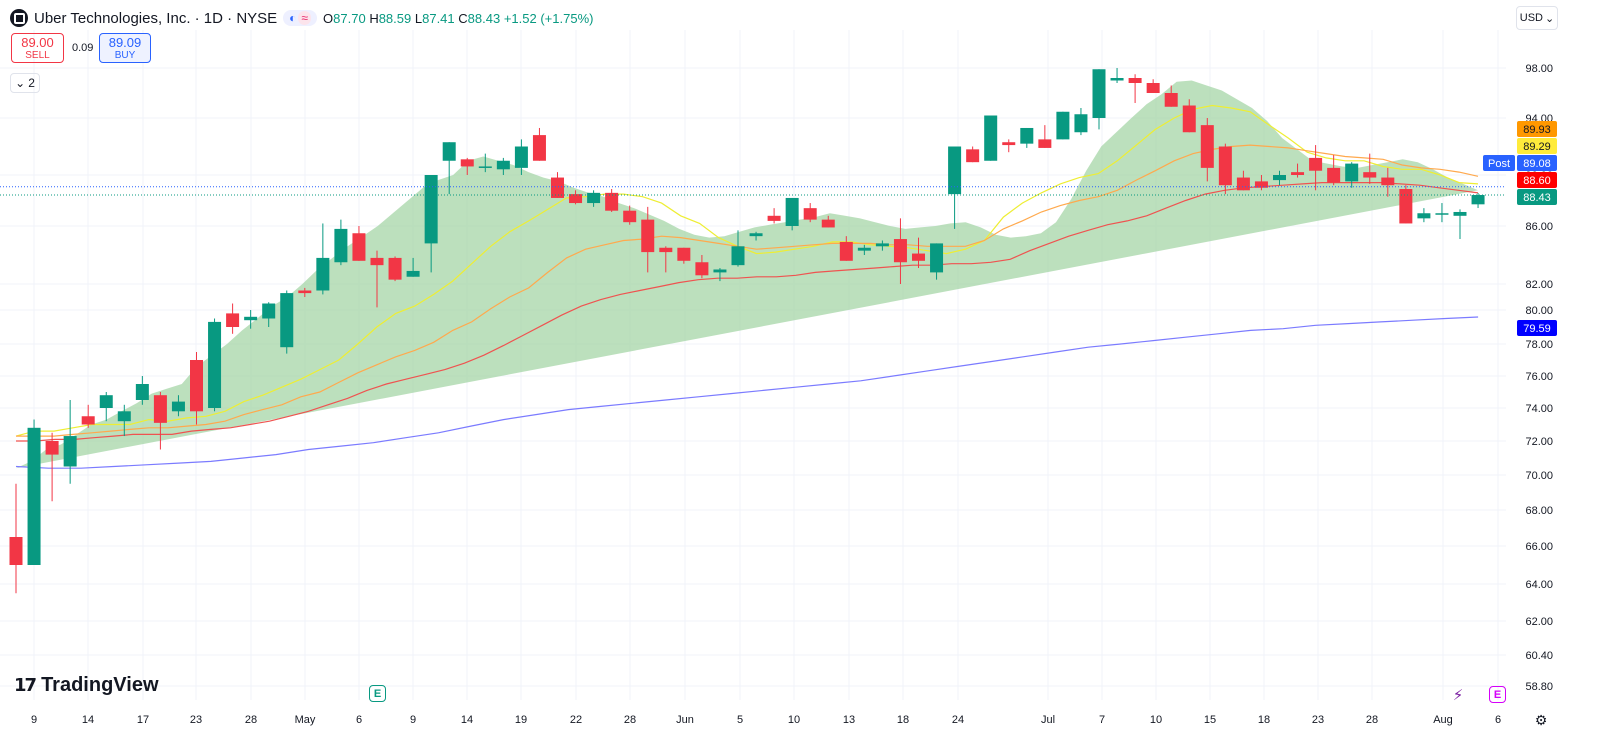  What do you see at coordinates (958, 720) in the screenshot?
I see `x-tick-label: 24` at bounding box center [958, 720].